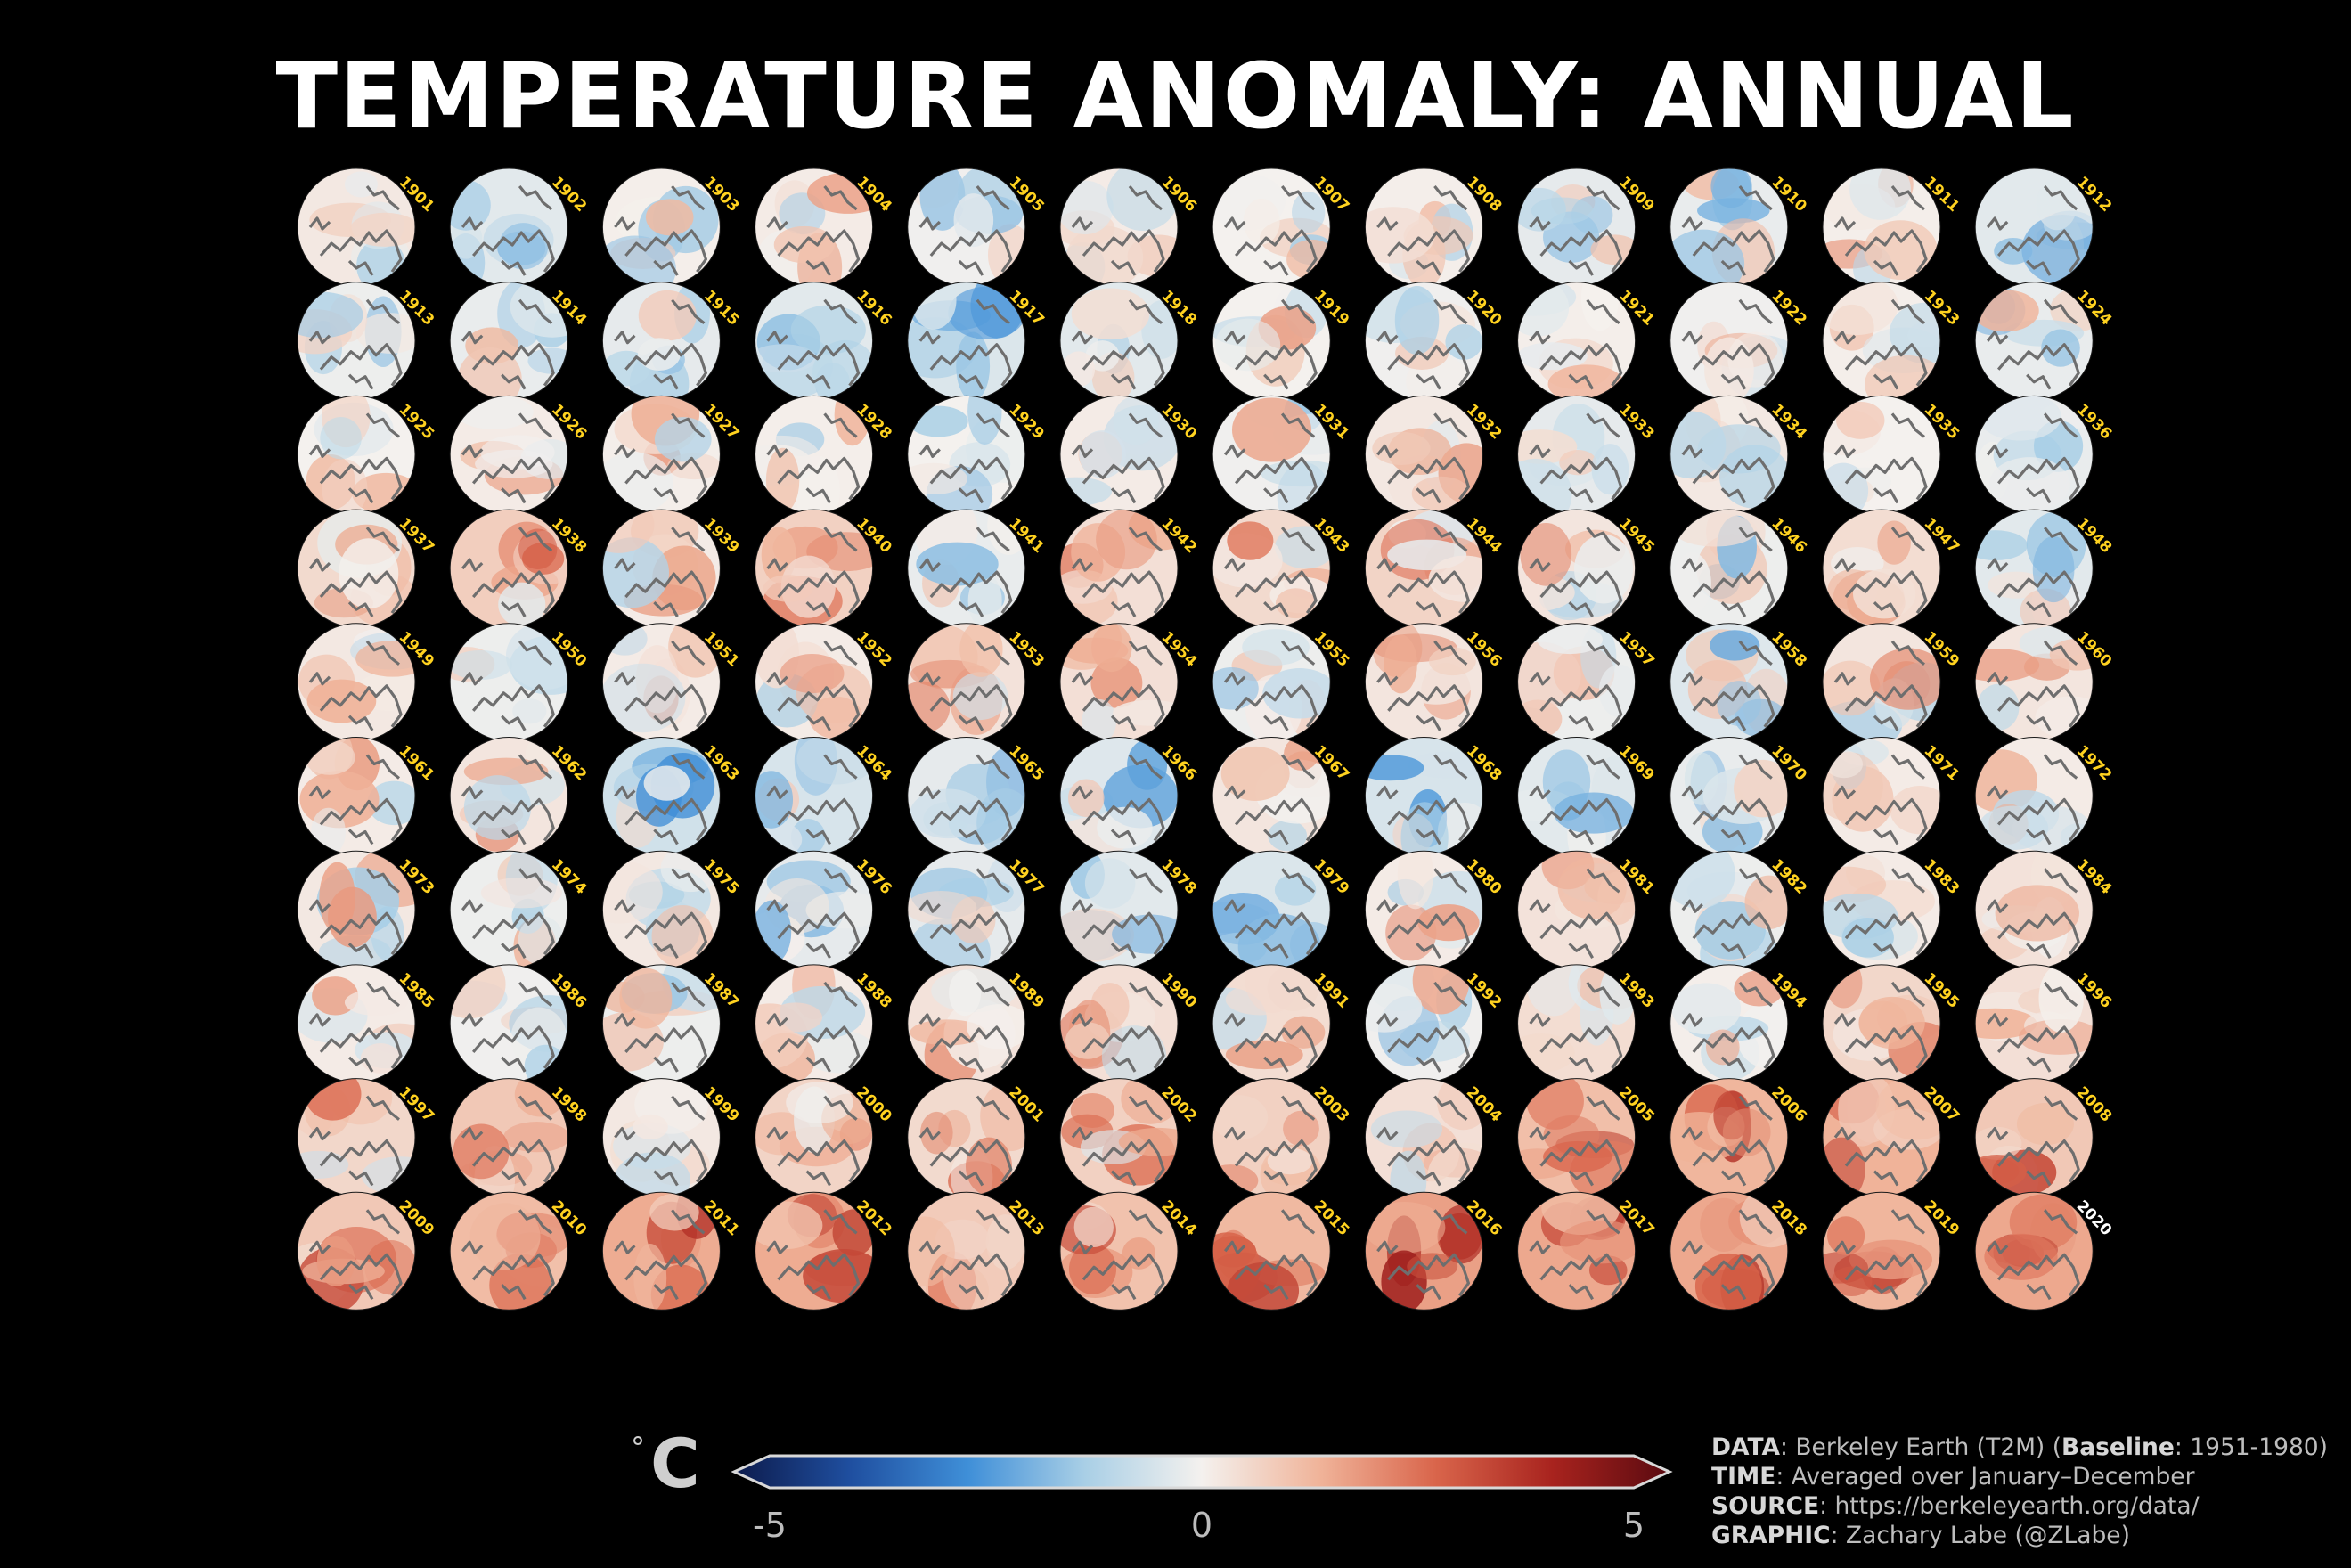  I want to click on year-map-1948: 1948, so click(2044, 568).